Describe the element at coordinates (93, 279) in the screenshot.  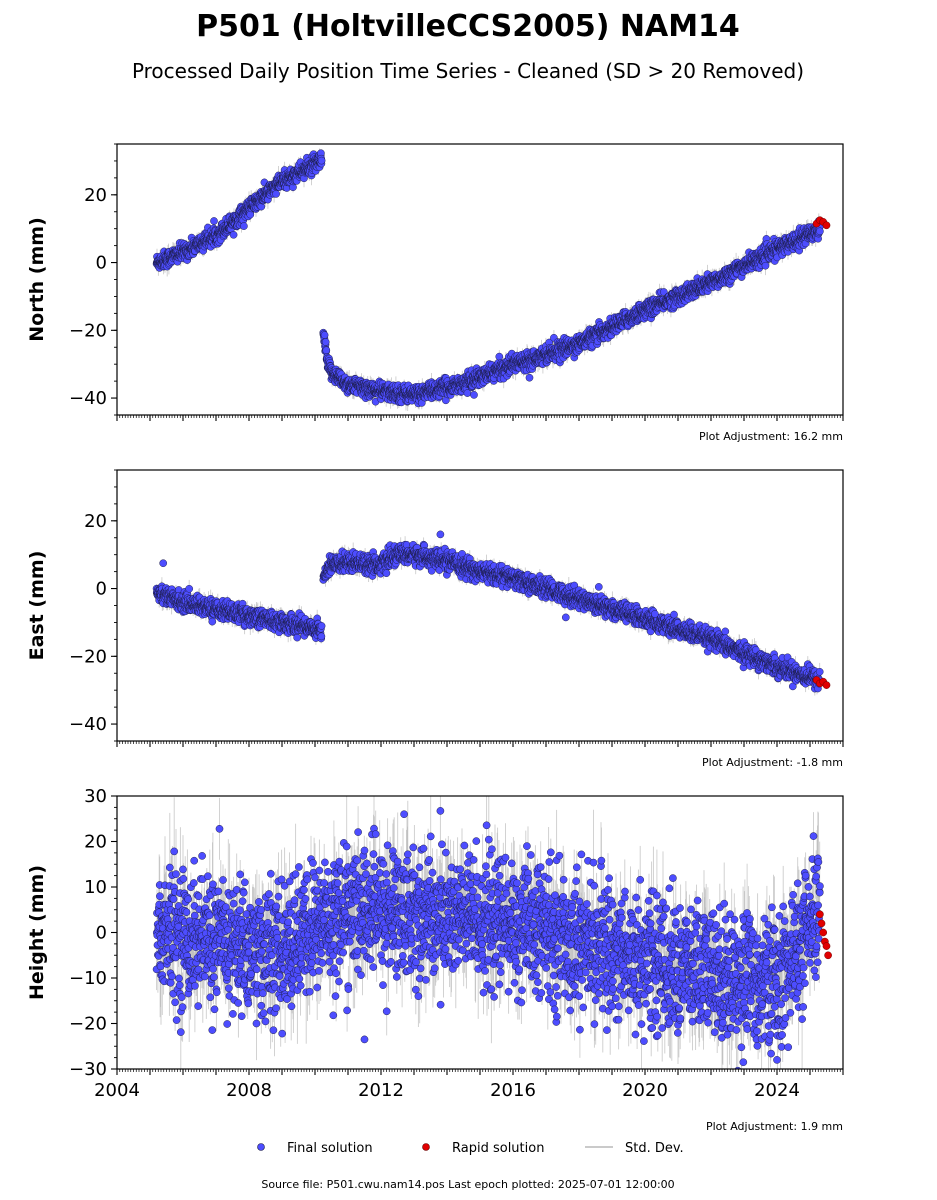
I see `north-y-axis: −40 −20 0 20` at that location.